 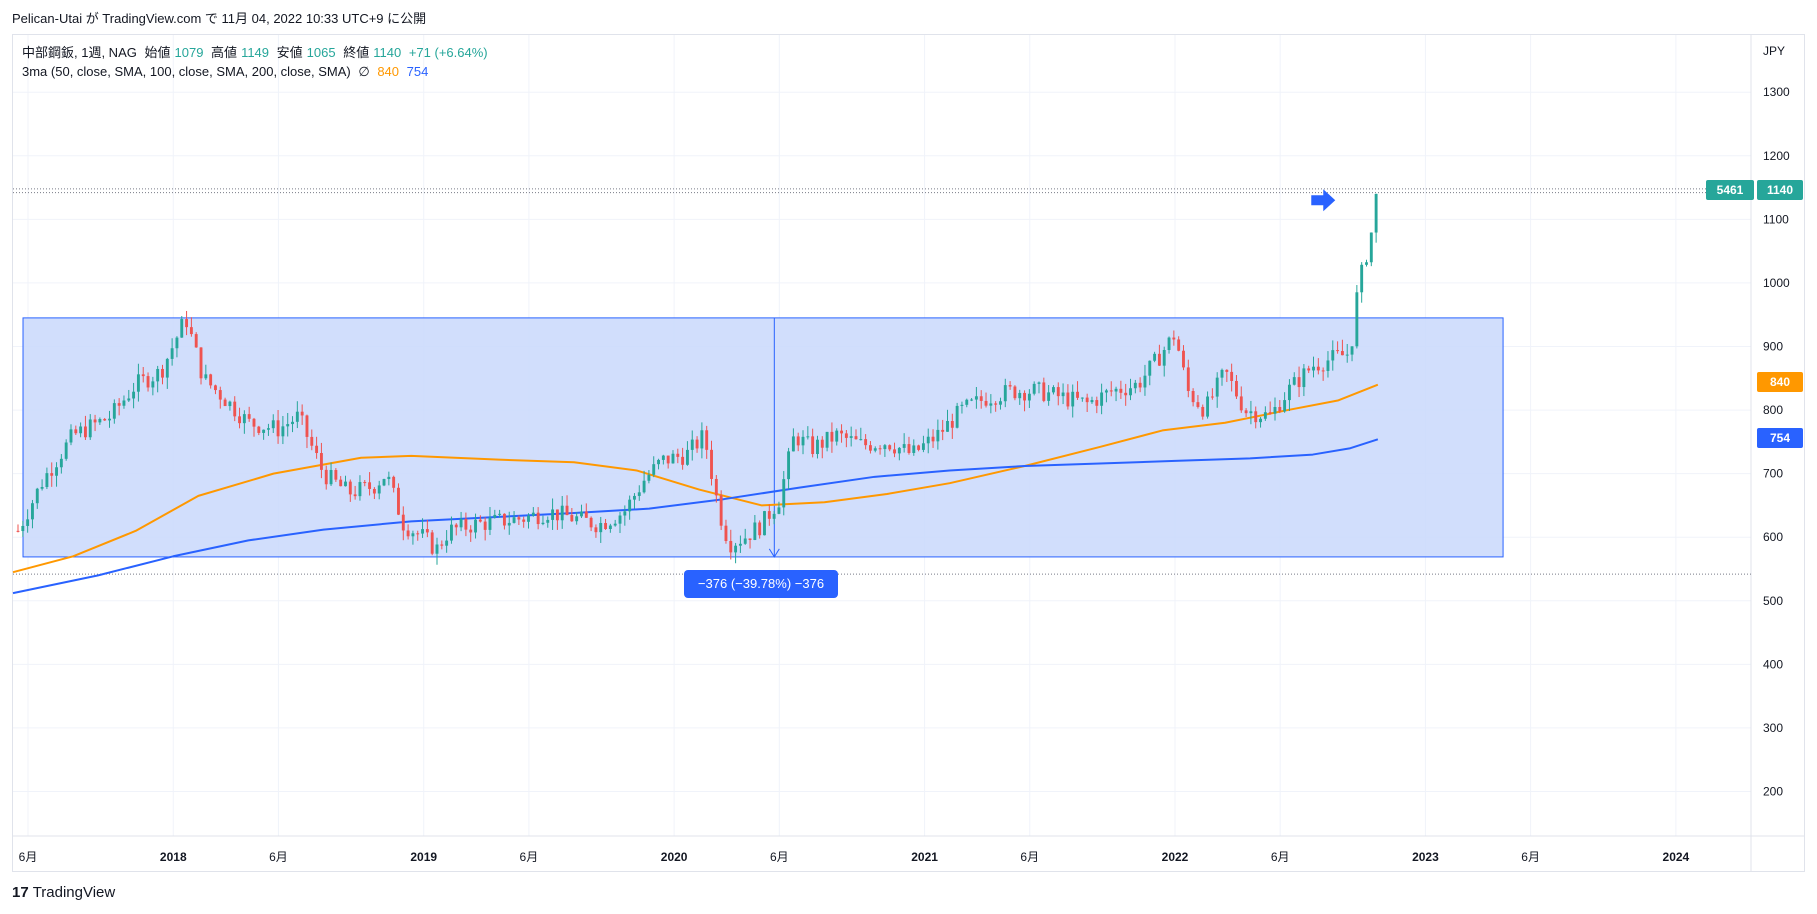 What do you see at coordinates (364, 71) in the screenshot?
I see `ma50-empty: ∅` at bounding box center [364, 71].